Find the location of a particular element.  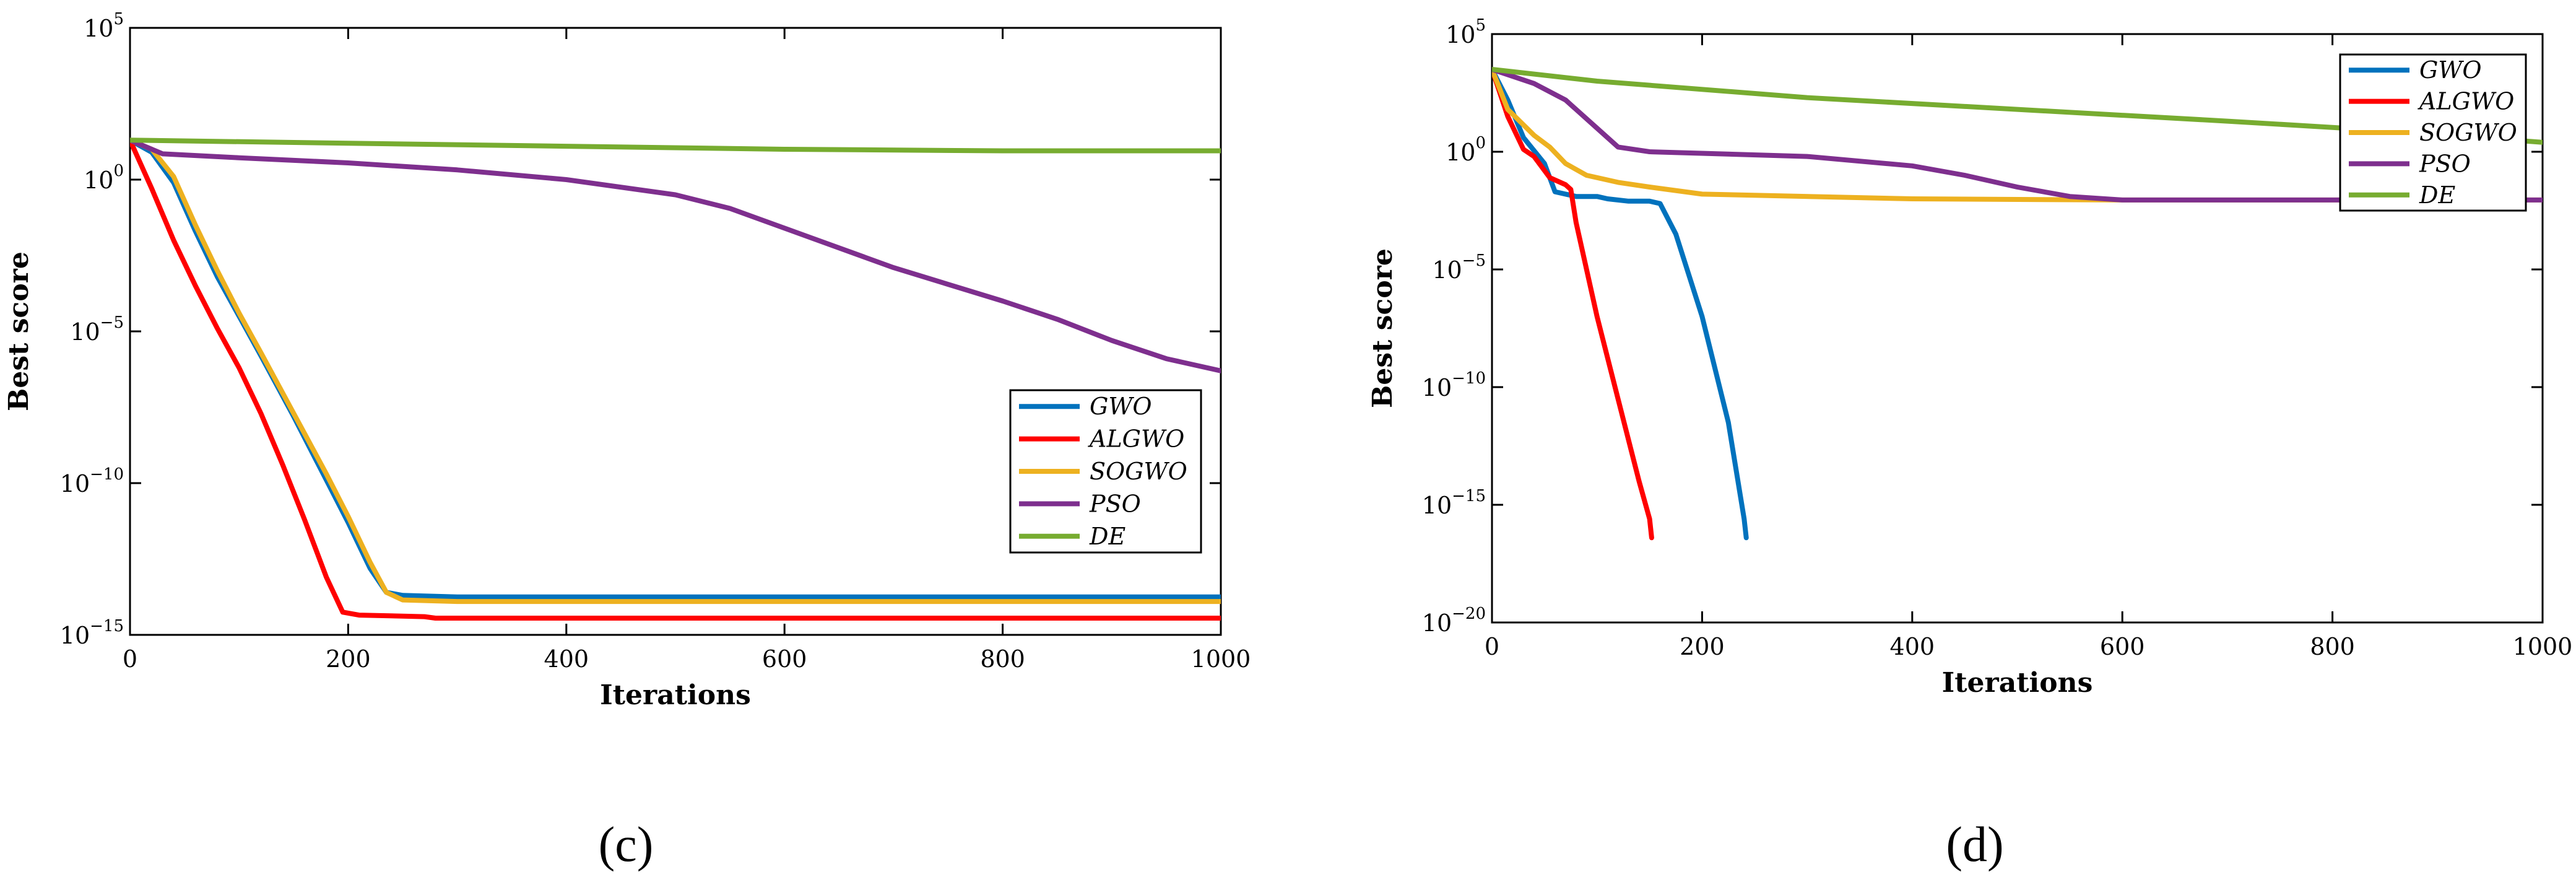

panel-caption: (c) is located at coordinates (626, 845).